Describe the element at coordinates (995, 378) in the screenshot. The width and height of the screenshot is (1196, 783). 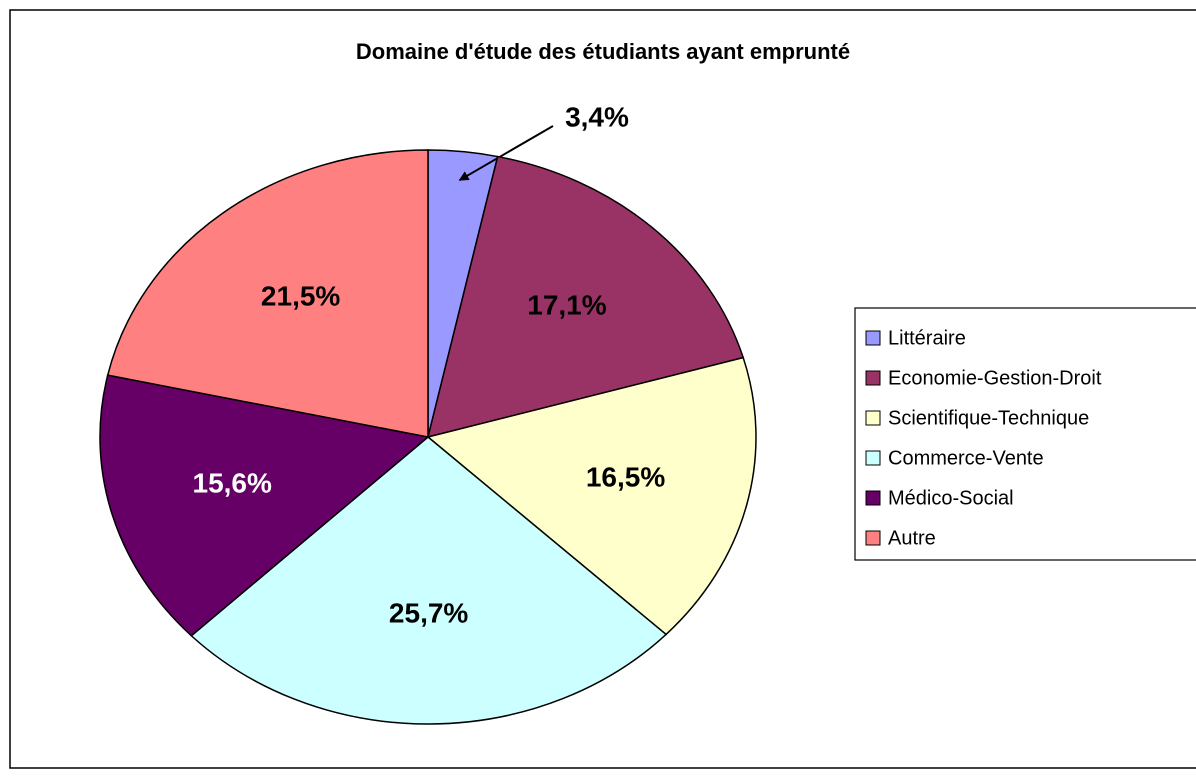
I see `legend-label: Economie-Gestion-Droit` at that location.